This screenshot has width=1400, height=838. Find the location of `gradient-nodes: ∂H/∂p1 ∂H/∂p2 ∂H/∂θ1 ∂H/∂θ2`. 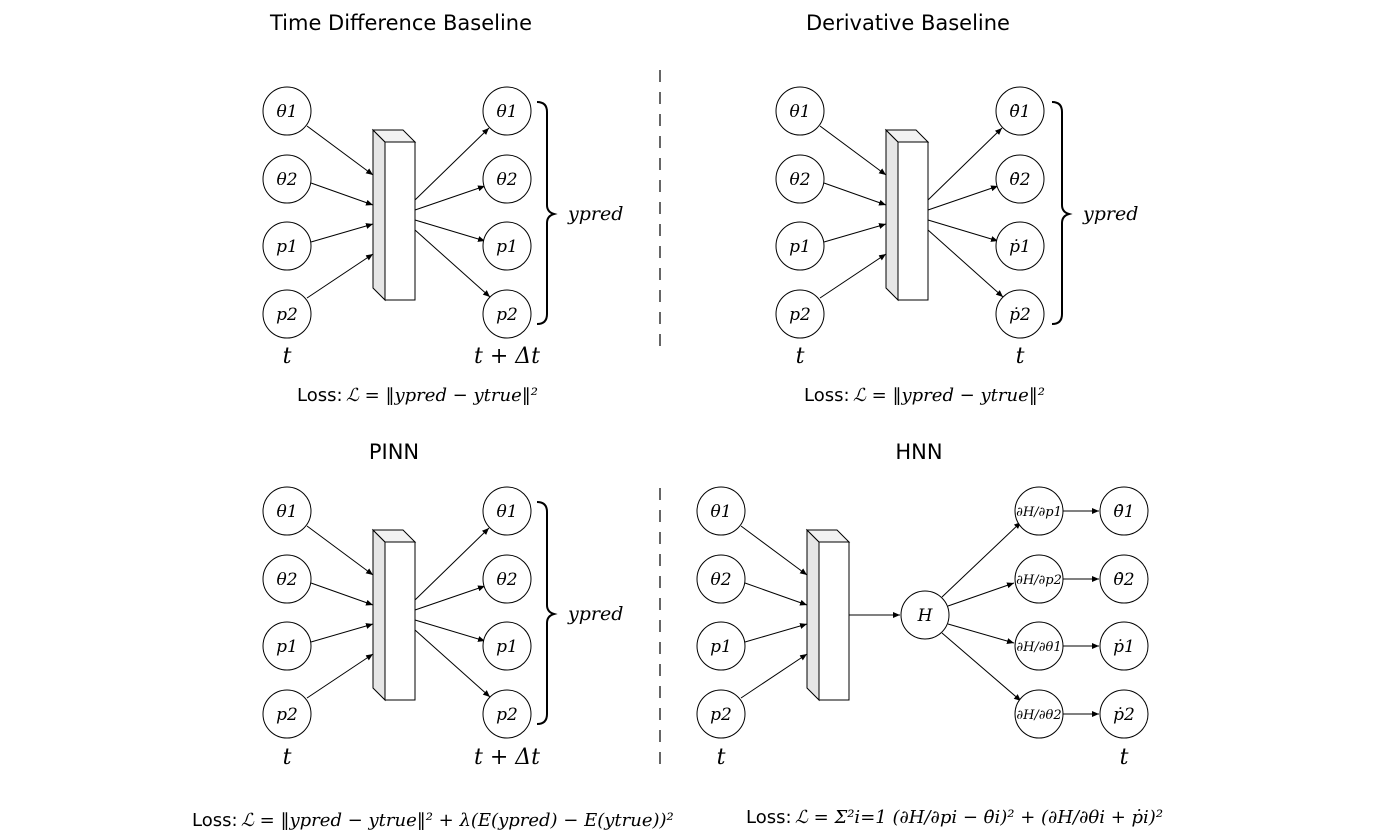

gradient-nodes: ∂H/∂p1 ∂H/∂p2 ∂H/∂θ1 ∂H/∂θ2 is located at coordinates (1039, 612).